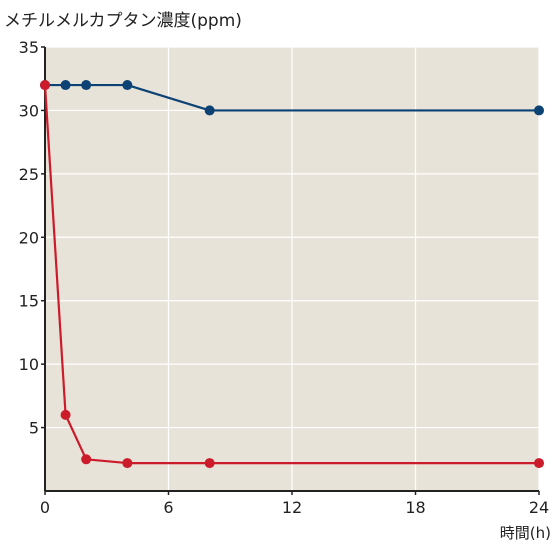 The height and width of the screenshot is (546, 557). I want to click on x-tick-label: 6, so click(168, 507).